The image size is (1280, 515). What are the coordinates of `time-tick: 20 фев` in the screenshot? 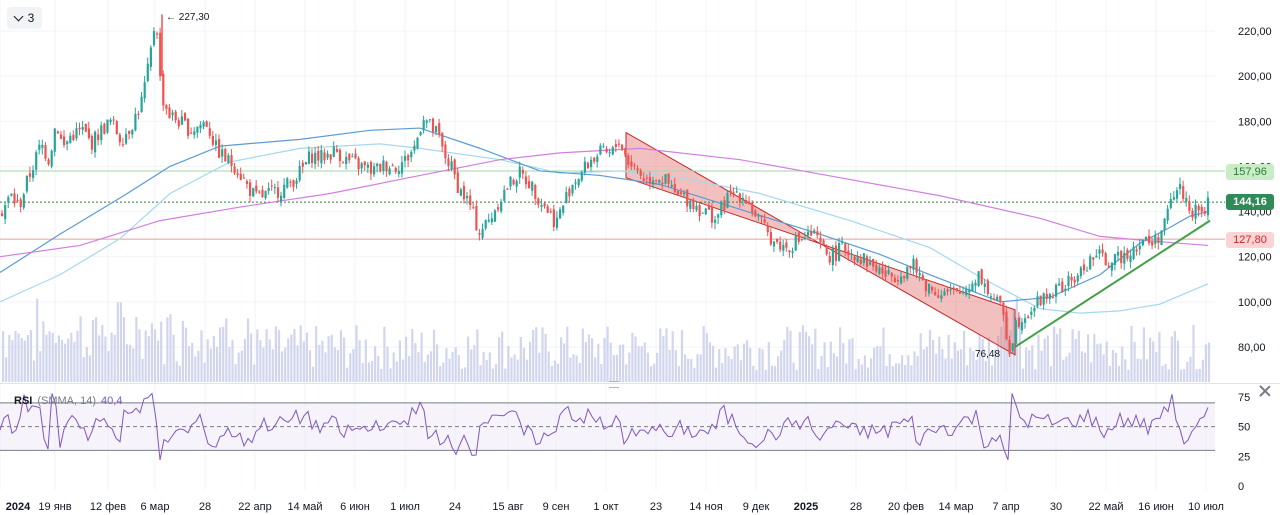 It's located at (906, 507).